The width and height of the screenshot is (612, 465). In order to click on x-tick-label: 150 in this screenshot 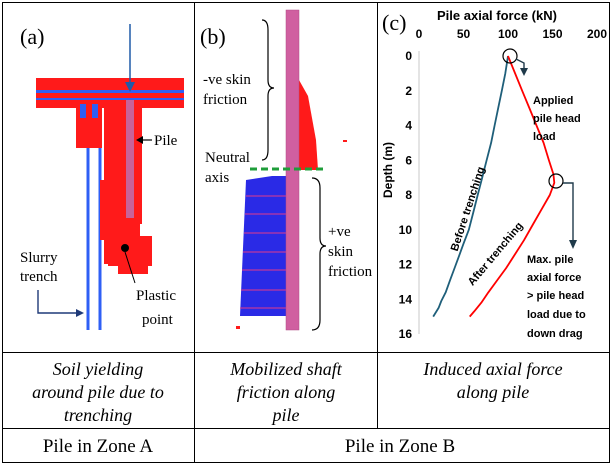, I will do `click(552, 34)`.